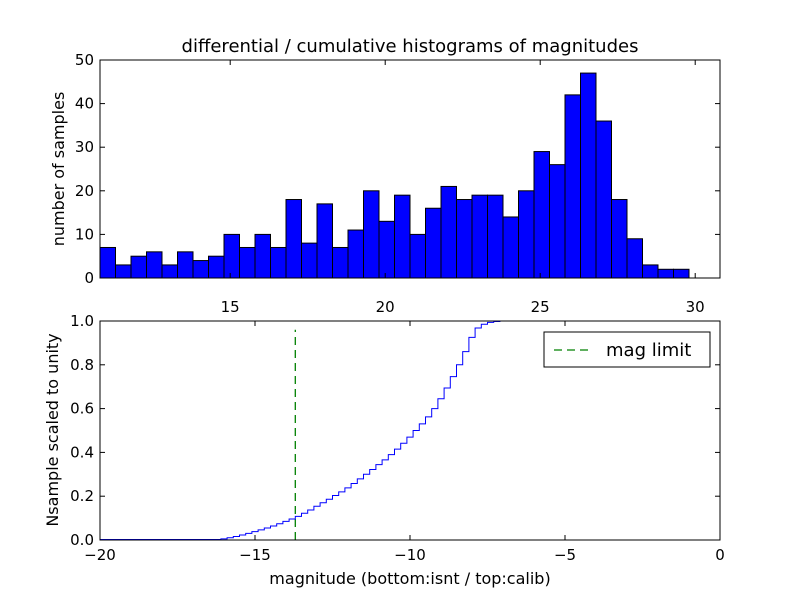 The height and width of the screenshot is (600, 800). What do you see at coordinates (89, 278) in the screenshot?
I see `top-y-tick-label: 0` at bounding box center [89, 278].